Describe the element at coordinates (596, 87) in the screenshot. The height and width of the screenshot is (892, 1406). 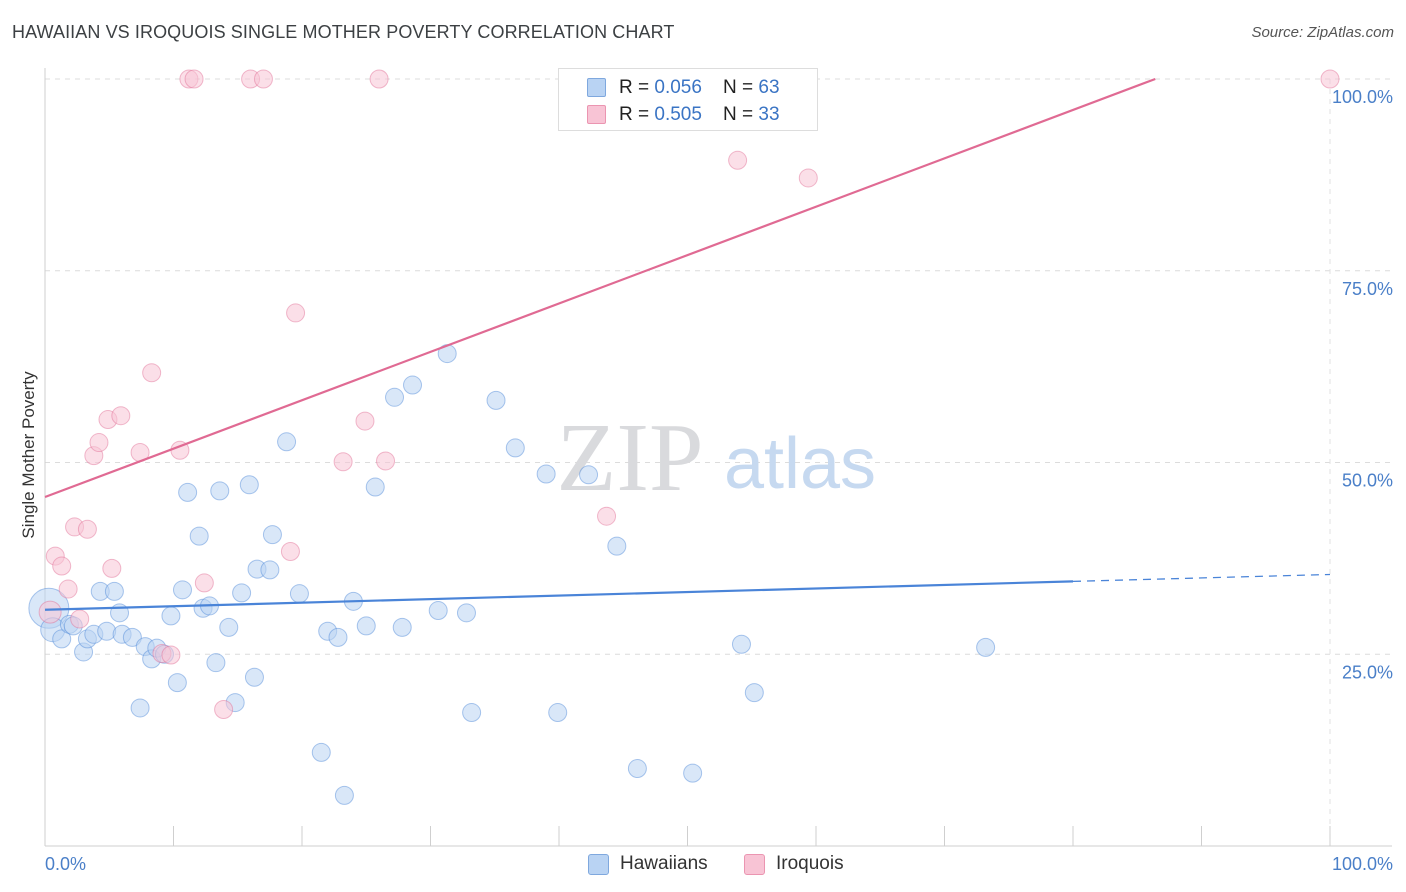
I see `hawaiians-swatch` at that location.